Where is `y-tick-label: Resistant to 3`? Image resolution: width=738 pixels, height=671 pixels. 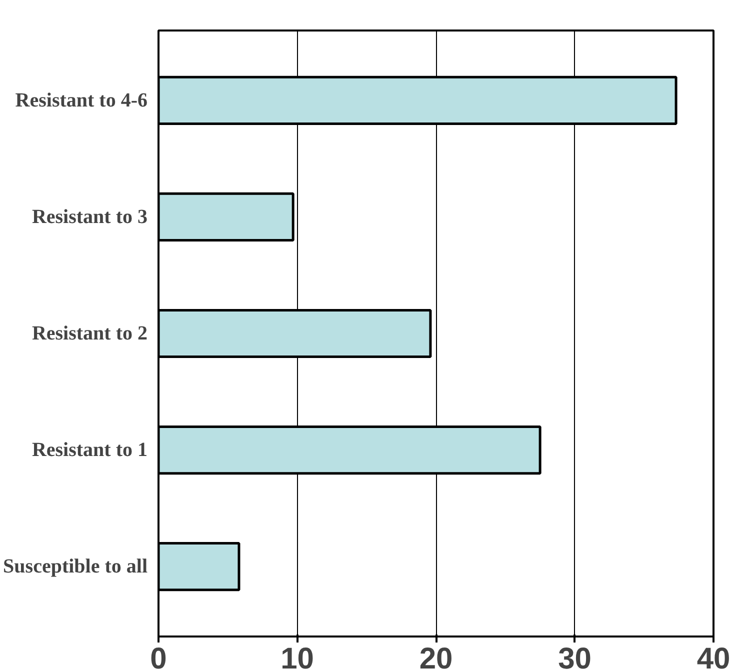
y-tick-label: Resistant to 3 is located at coordinates (90, 217).